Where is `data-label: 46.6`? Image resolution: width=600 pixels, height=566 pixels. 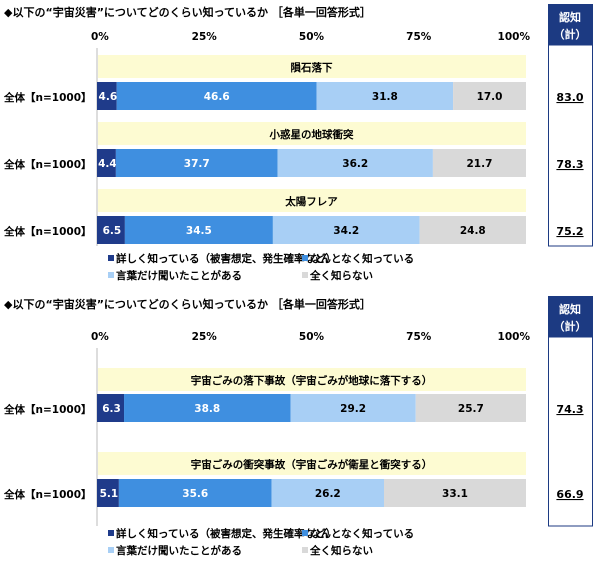 data-label: 46.6 is located at coordinates (217, 97).